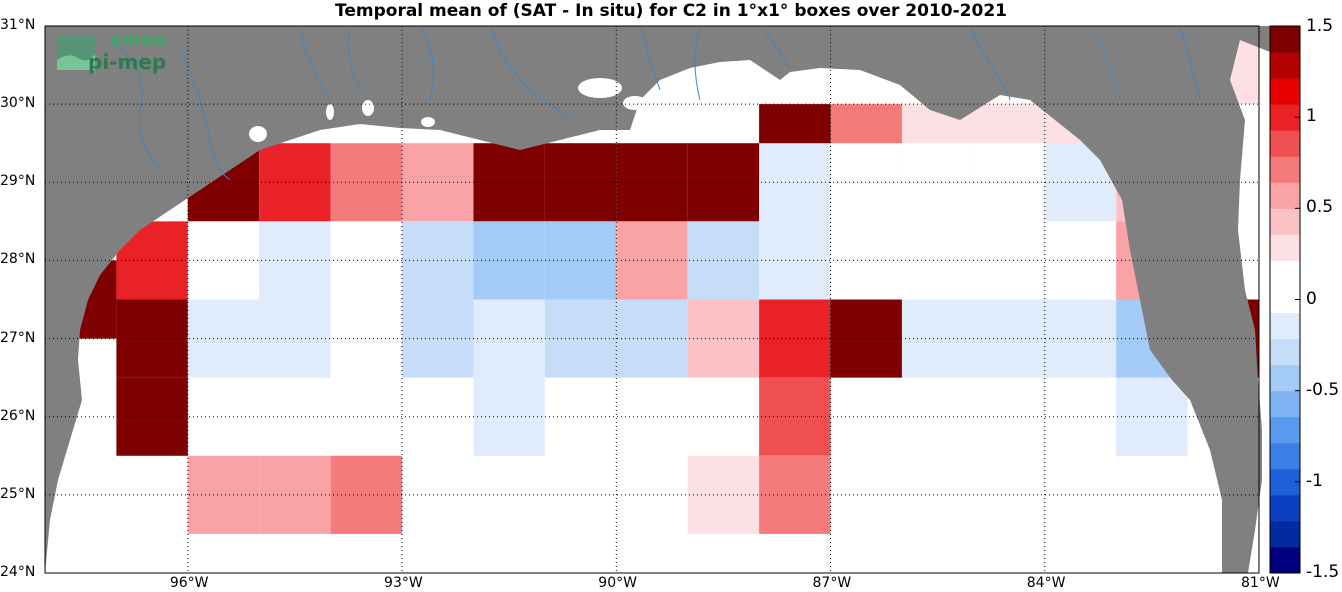 This screenshot has height=592, width=1342. I want to click on colorbar-tick-label: -1, so click(1314, 480).